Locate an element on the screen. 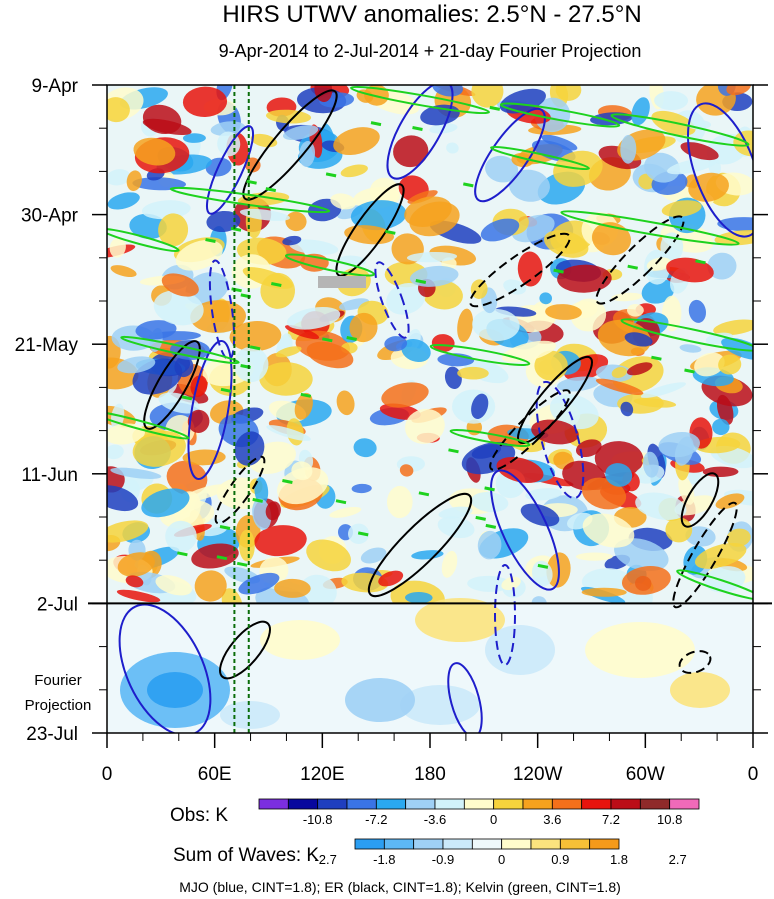 The image size is (774, 899). y-tick-label: 9-Apr is located at coordinates (55, 86).